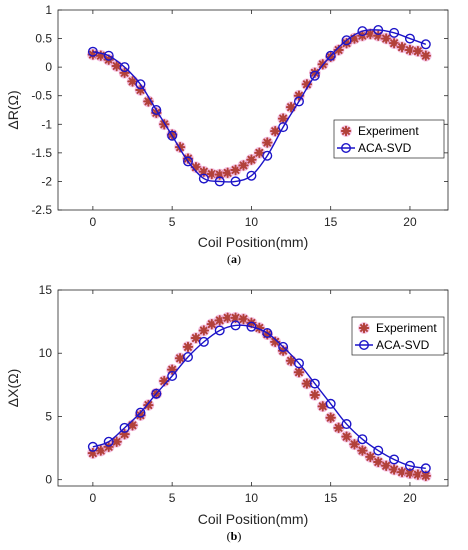  What do you see at coordinates (48, 416) in the screenshot?
I see `y-tick-label: 5` at bounding box center [48, 416].